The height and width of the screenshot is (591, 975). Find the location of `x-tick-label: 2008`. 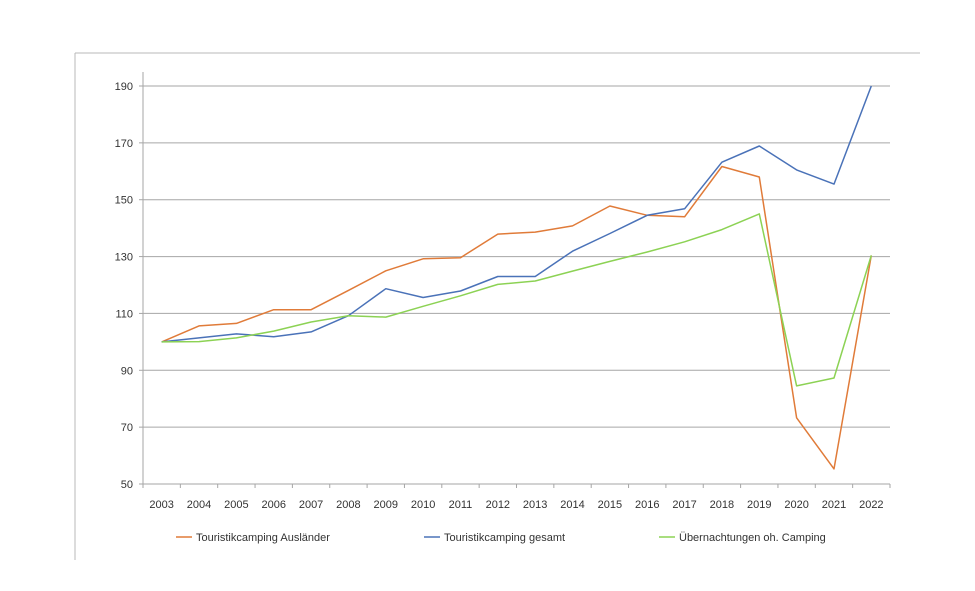

x-tick-label: 2008 is located at coordinates (348, 505).